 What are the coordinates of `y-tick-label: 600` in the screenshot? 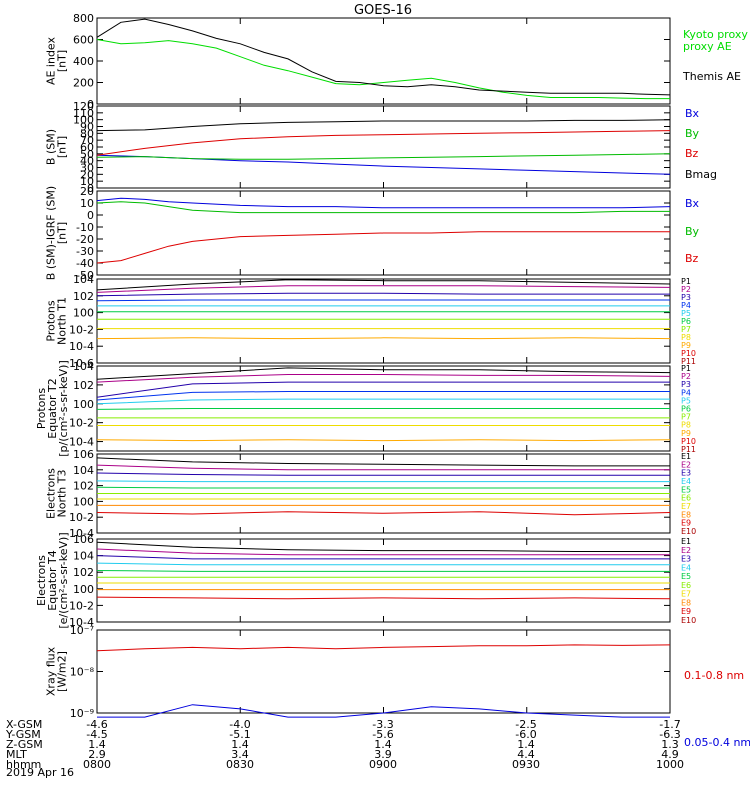 It's located at (83, 40).